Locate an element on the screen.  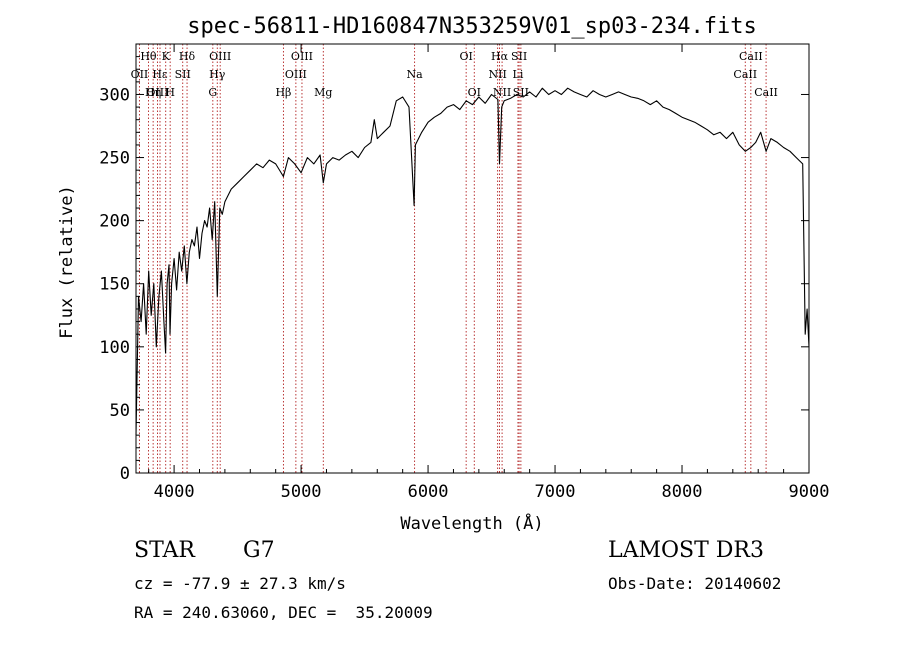
emission-line-label: Hγ is located at coordinates (217, 74).